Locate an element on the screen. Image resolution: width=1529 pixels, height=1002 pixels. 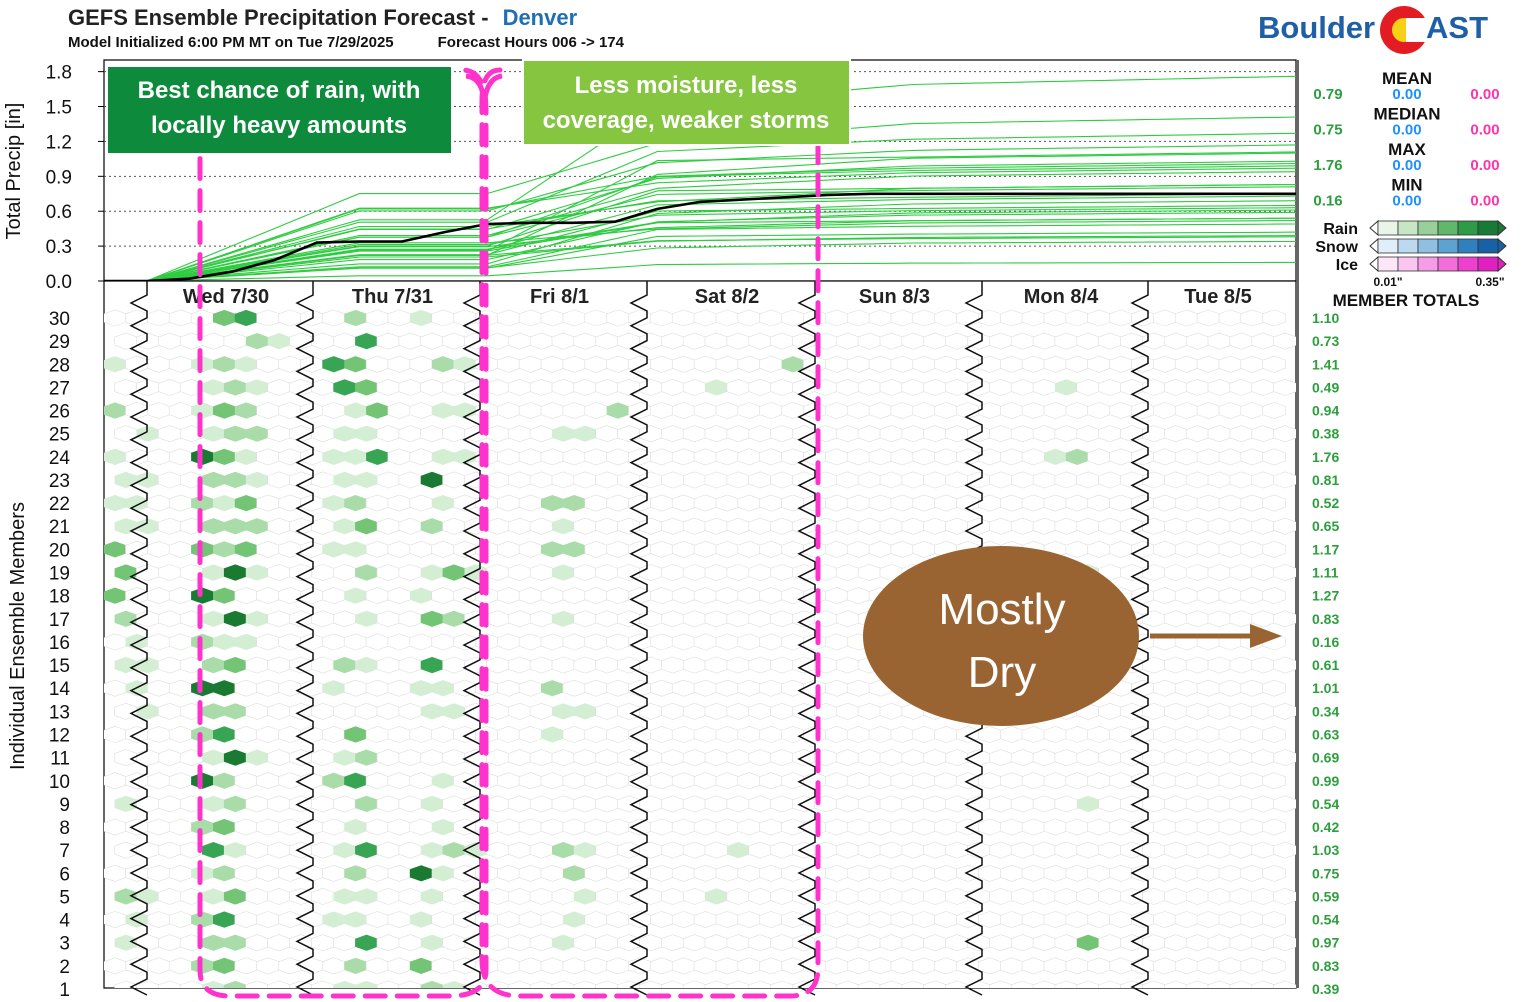
member-label: 9 is located at coordinates (64, 805).